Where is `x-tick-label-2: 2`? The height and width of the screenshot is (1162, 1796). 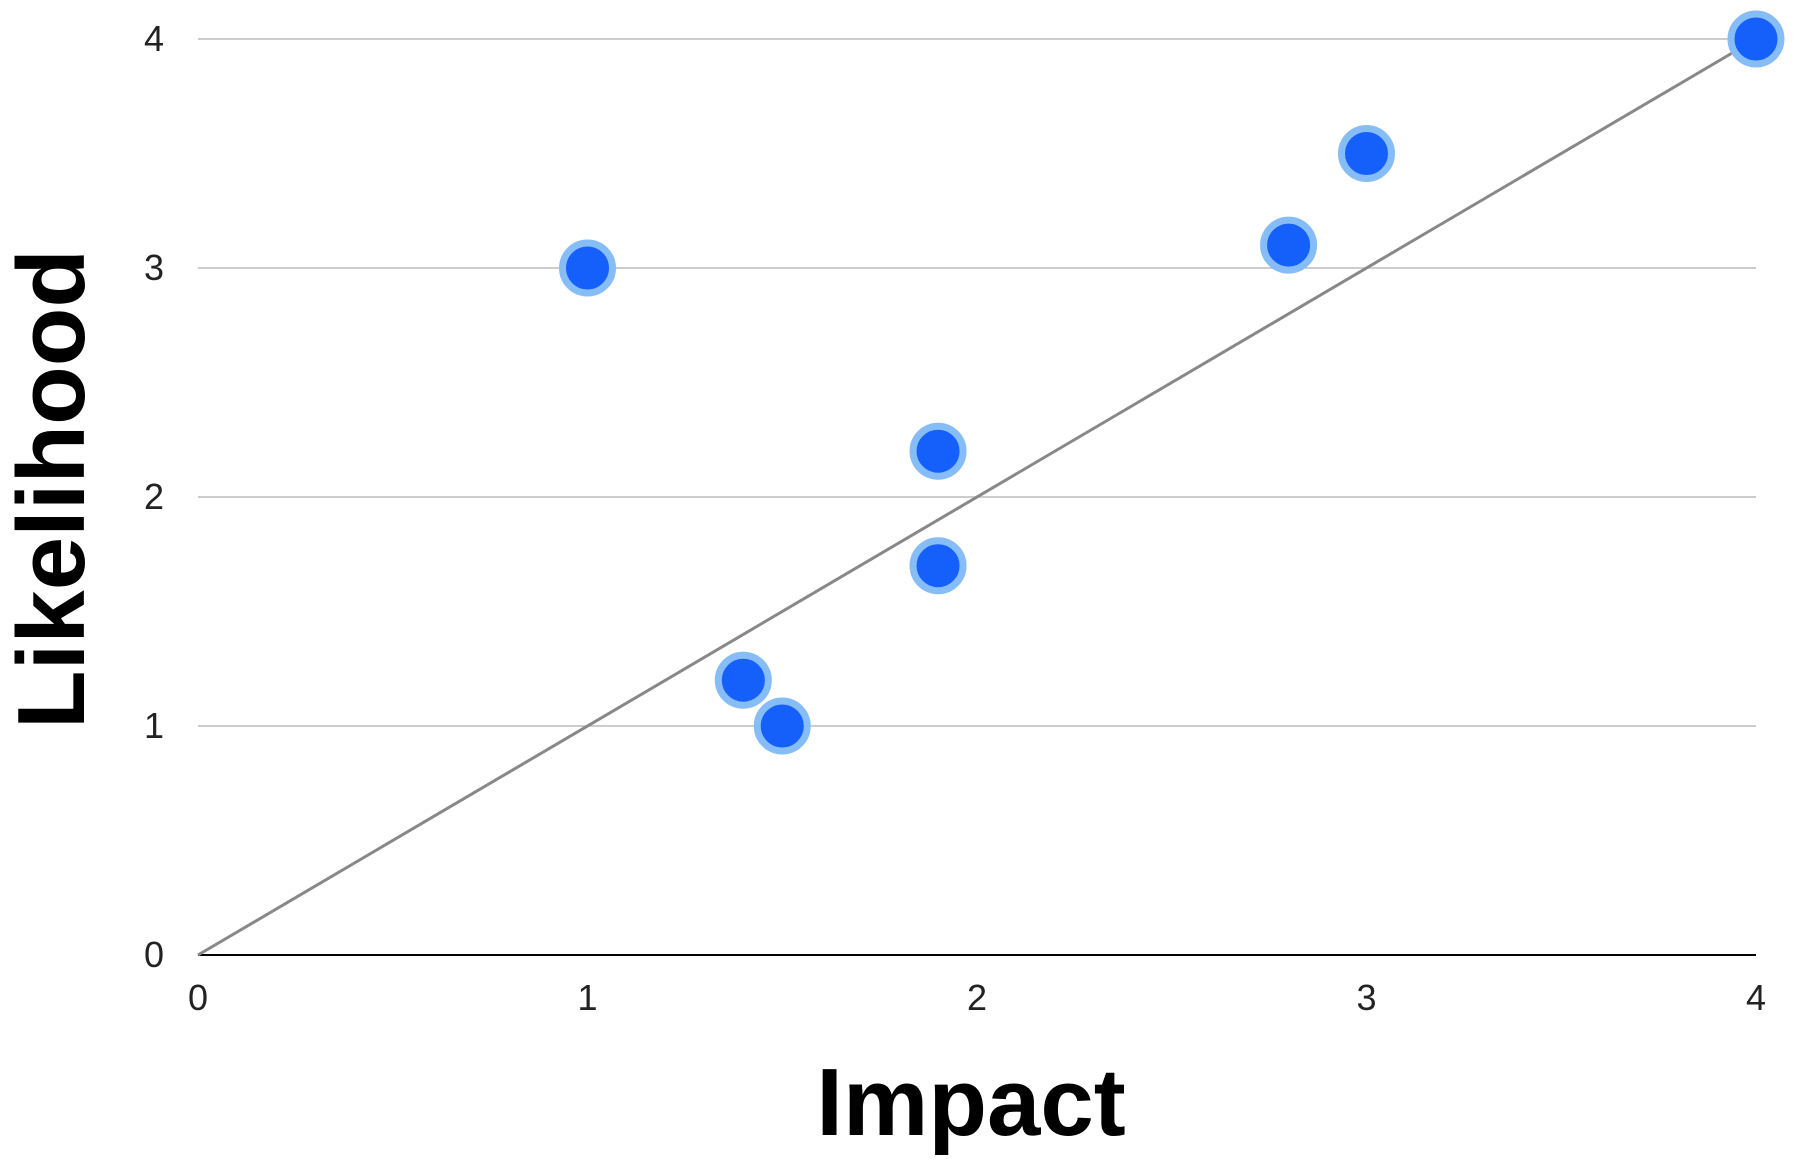
x-tick-label-2: 2 is located at coordinates (977, 997).